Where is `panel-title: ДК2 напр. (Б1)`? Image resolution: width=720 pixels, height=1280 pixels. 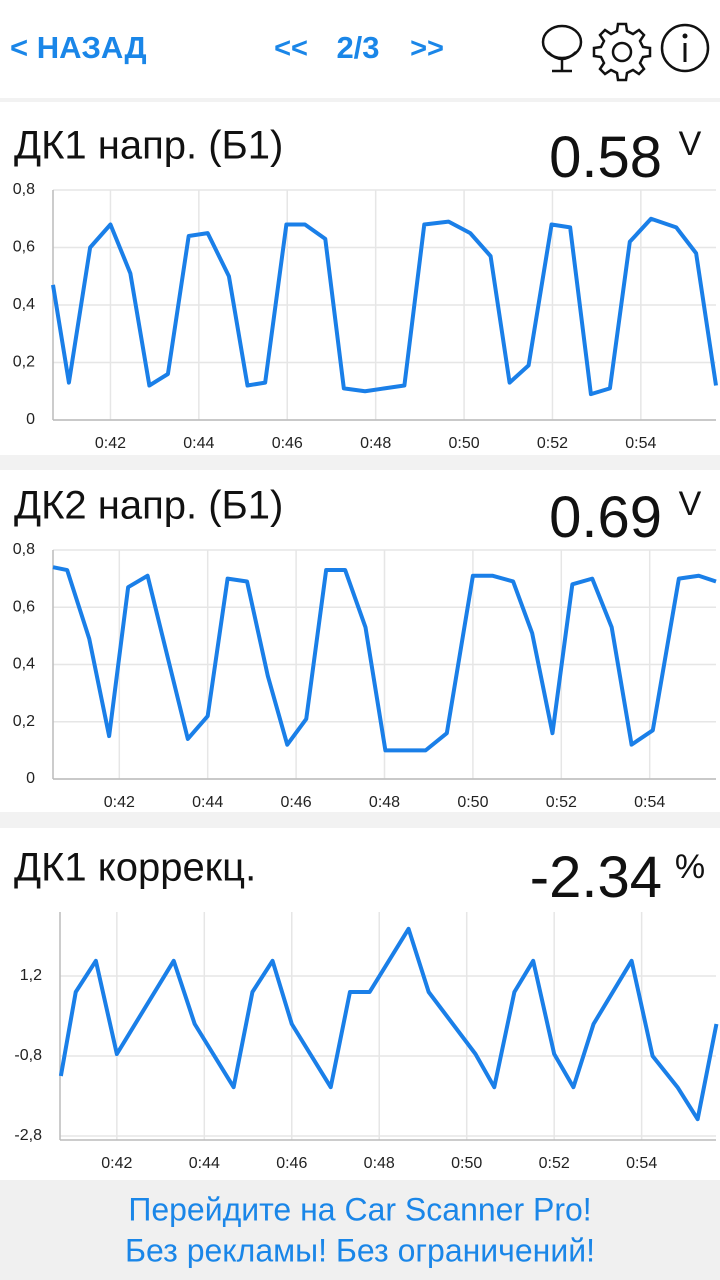 panel-title: ДК2 напр. (Б1) is located at coordinates (148, 506).